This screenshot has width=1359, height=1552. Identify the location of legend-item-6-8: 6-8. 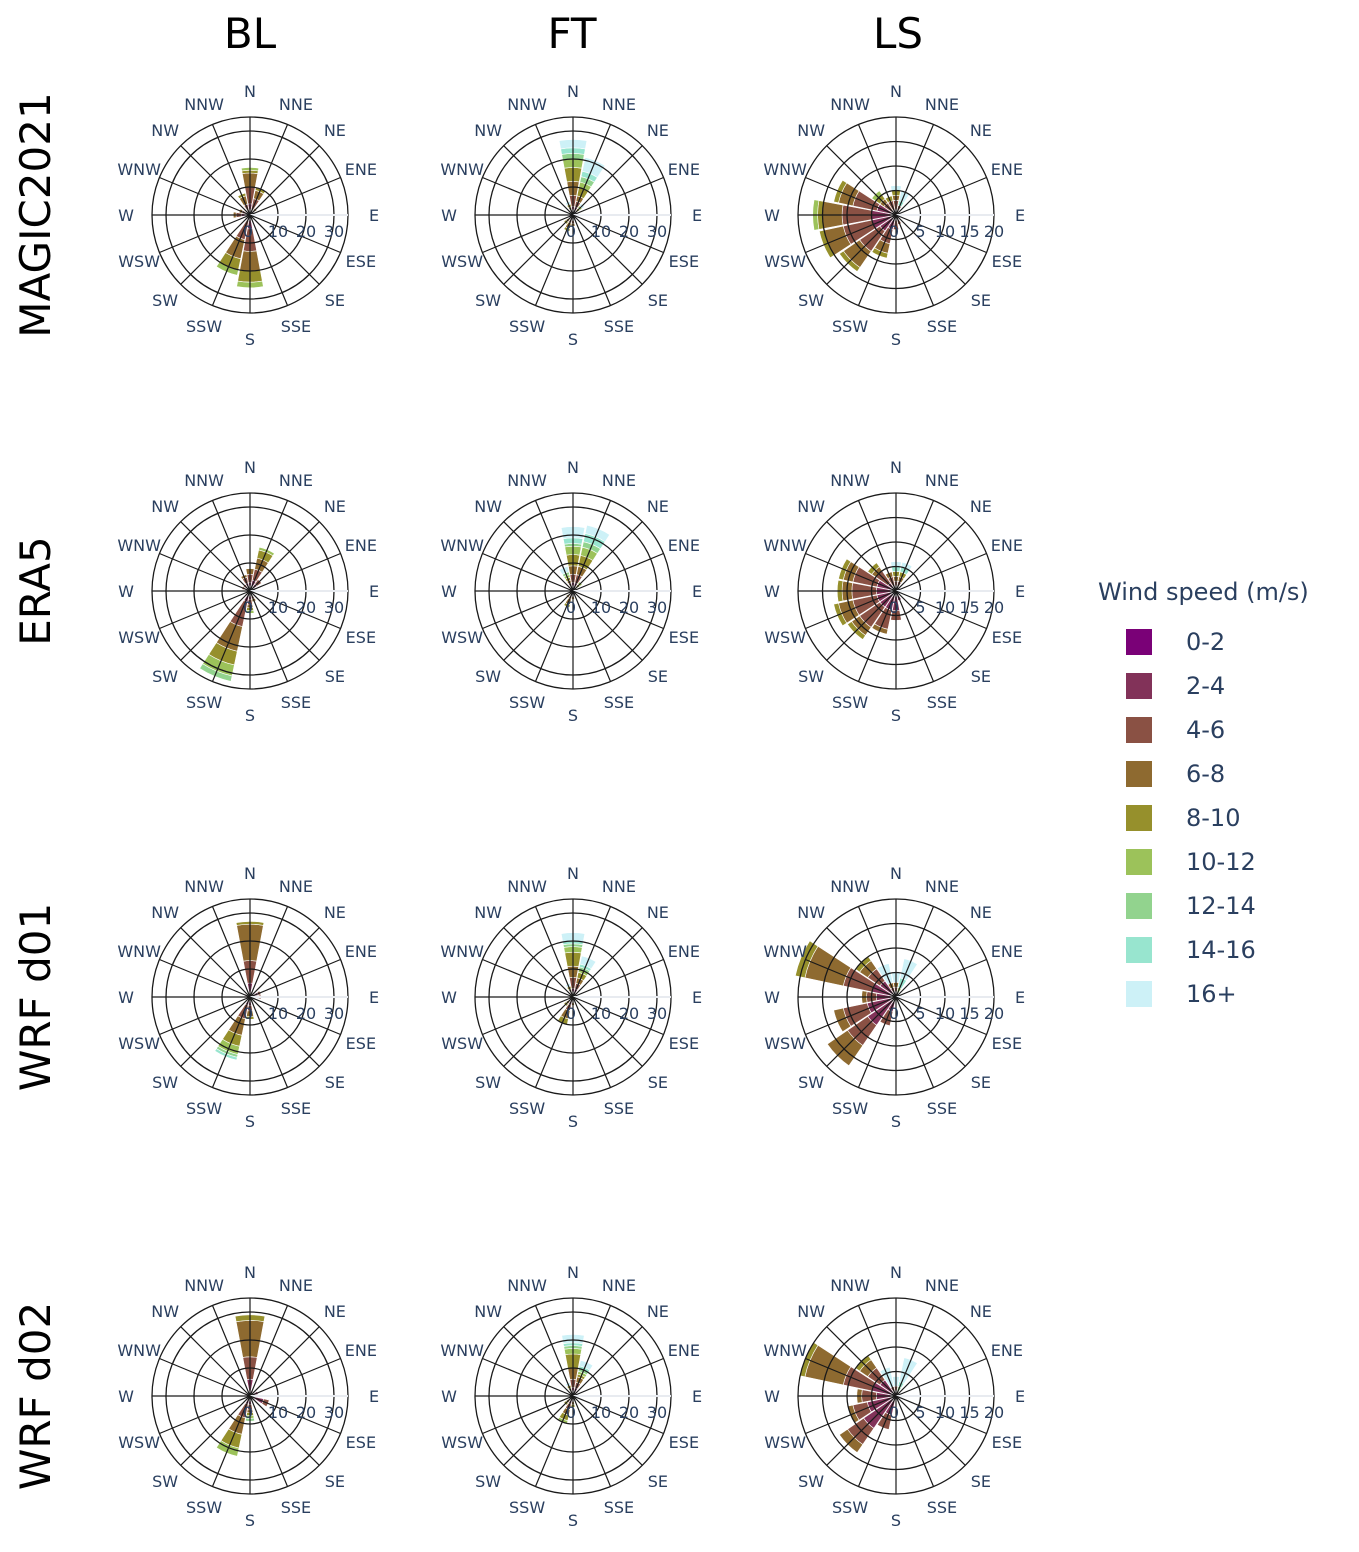
(1203, 774).